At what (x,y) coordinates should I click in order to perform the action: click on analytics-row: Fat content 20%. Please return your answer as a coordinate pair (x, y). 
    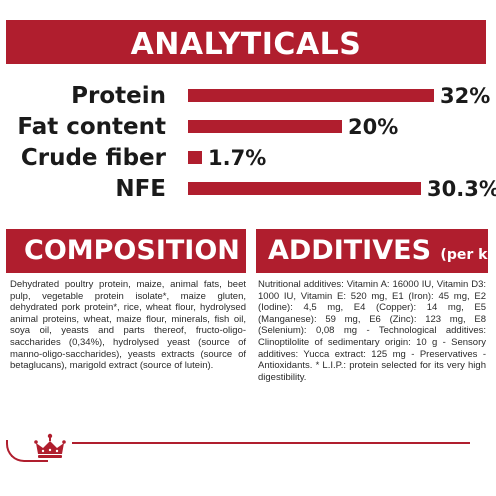
    Looking at the image, I should click on (248, 127).